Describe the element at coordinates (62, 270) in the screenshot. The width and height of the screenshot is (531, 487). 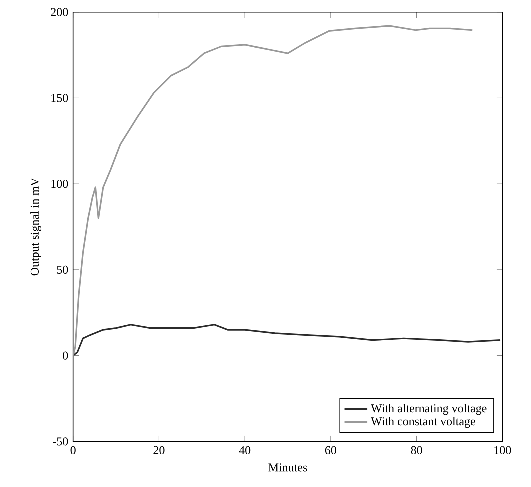
I see `y-tick-label: 50` at that location.